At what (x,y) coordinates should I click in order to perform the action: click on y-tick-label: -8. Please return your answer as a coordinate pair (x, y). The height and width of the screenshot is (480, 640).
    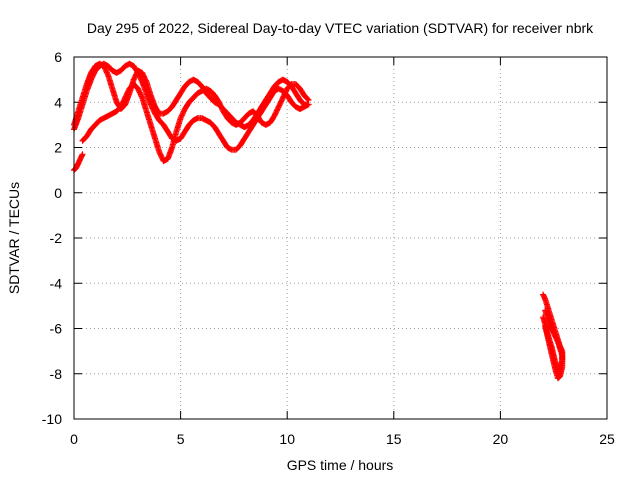
    Looking at the image, I should click on (56, 374).